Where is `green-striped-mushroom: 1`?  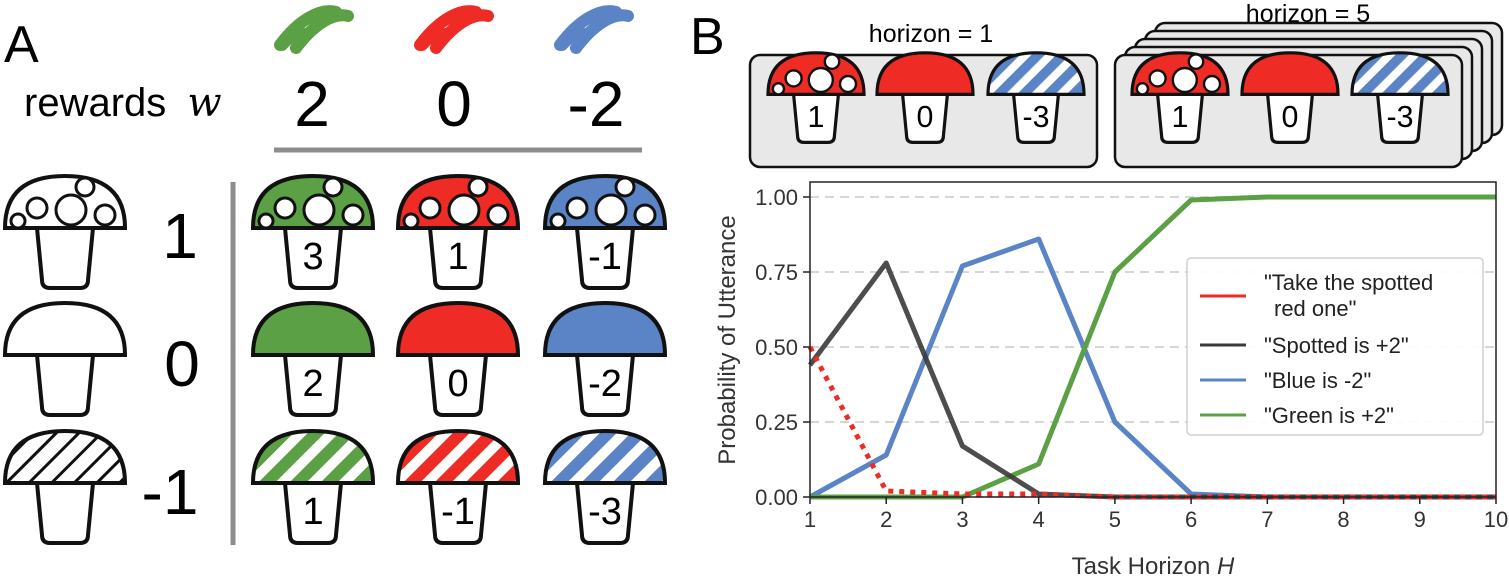
green-striped-mushroom: 1 is located at coordinates (313, 486).